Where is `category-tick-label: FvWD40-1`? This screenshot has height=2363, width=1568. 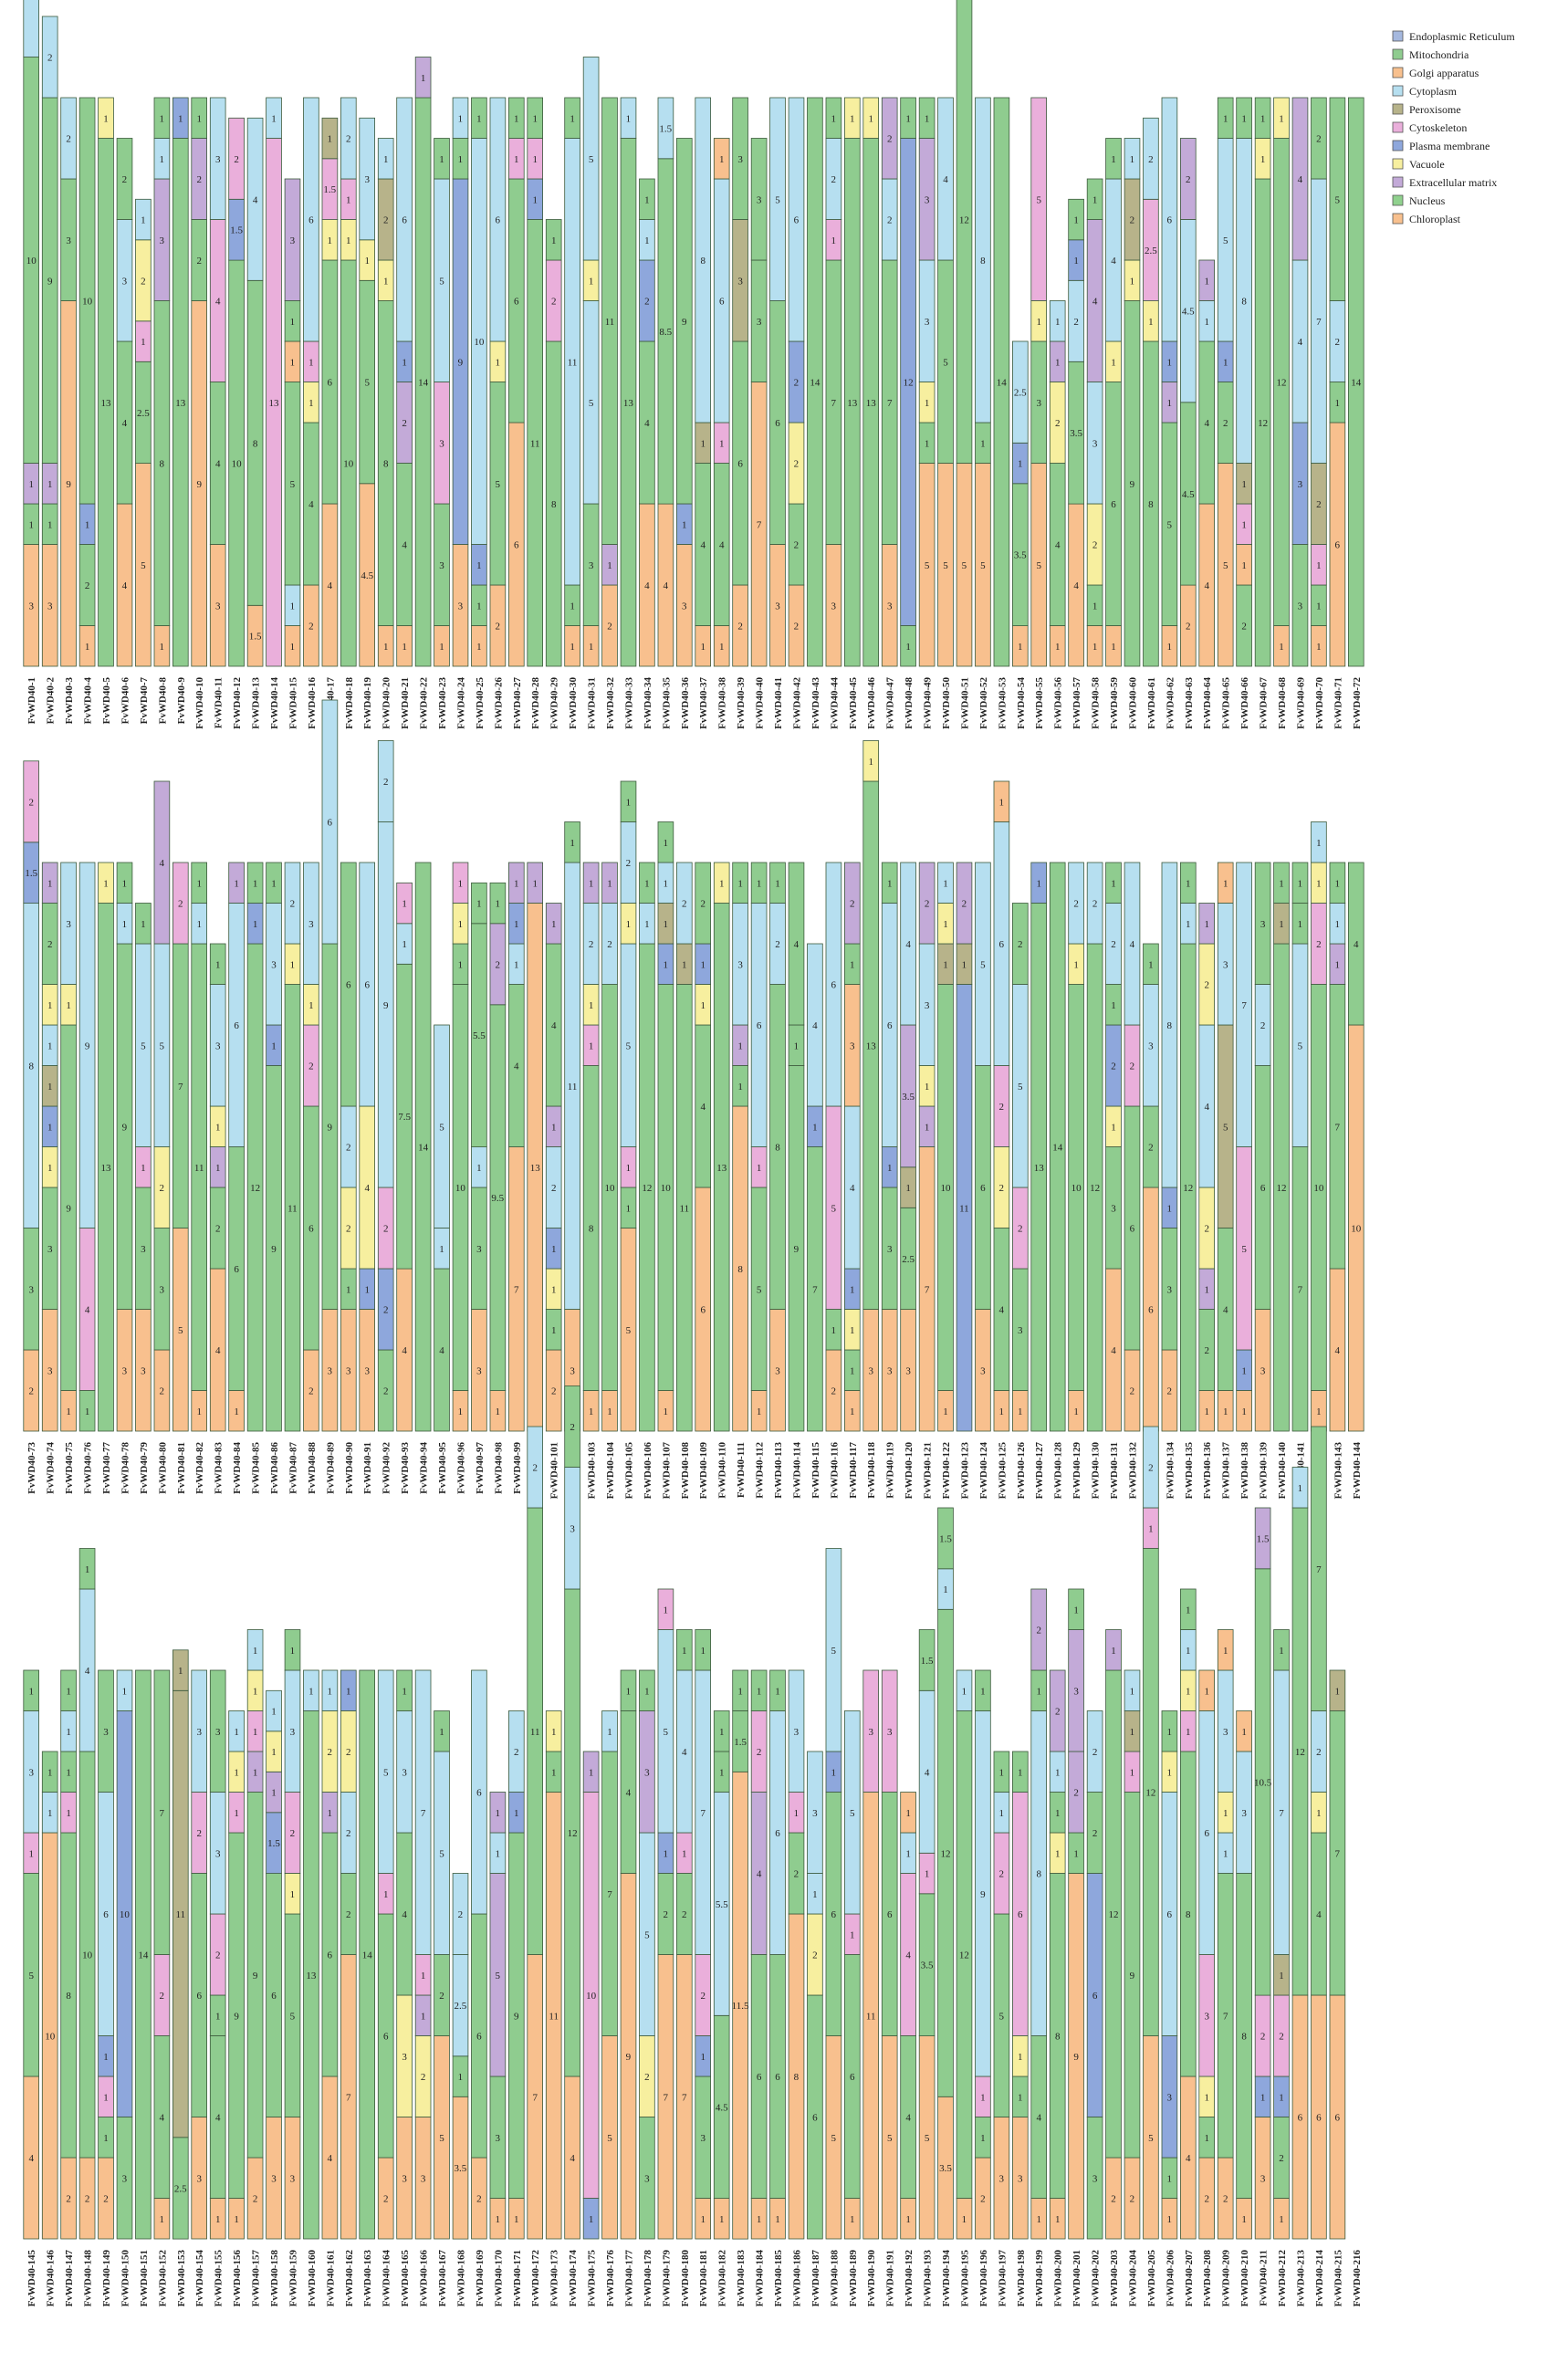 category-tick-label: FvWD40-1 is located at coordinates (31, 701).